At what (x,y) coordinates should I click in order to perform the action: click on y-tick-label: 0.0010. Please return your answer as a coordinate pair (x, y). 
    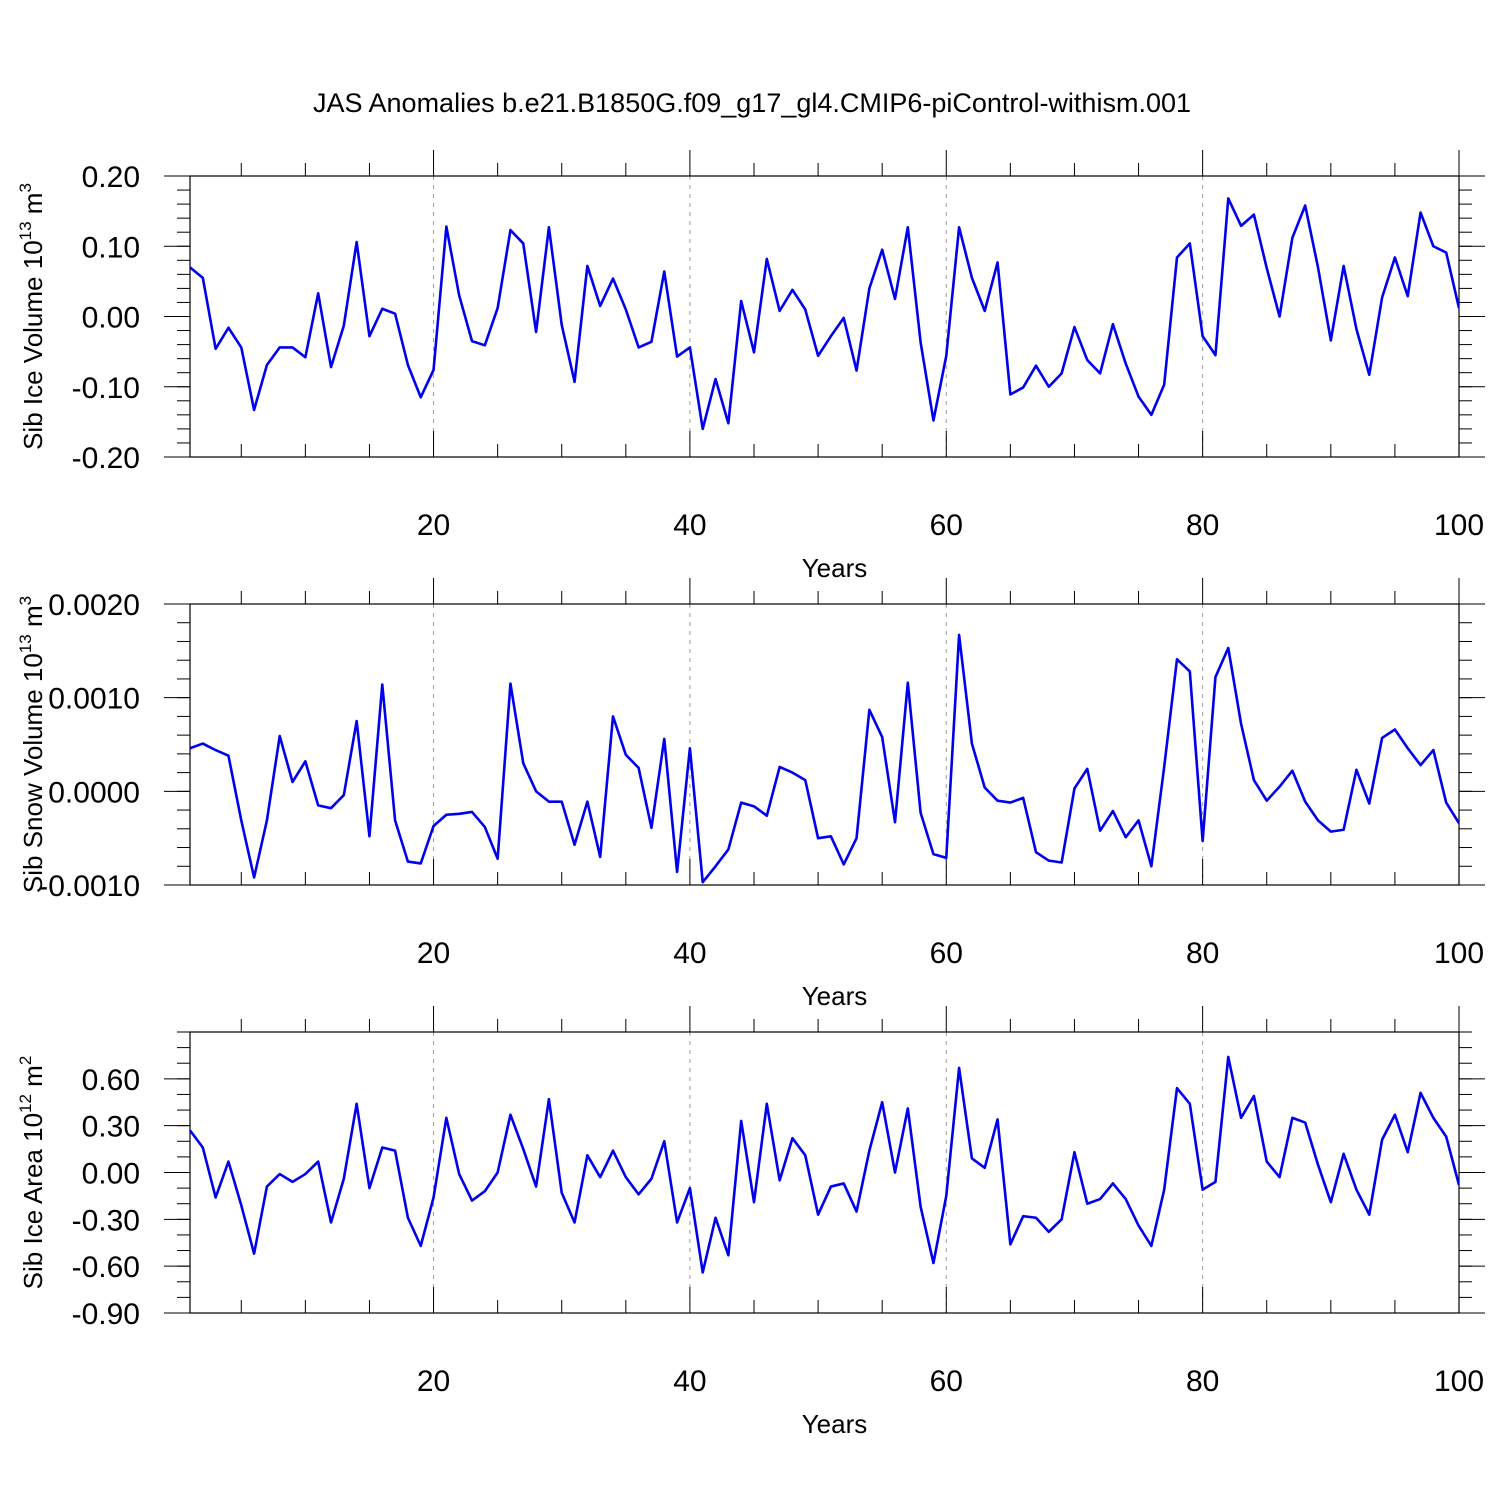
    Looking at the image, I should click on (94, 699).